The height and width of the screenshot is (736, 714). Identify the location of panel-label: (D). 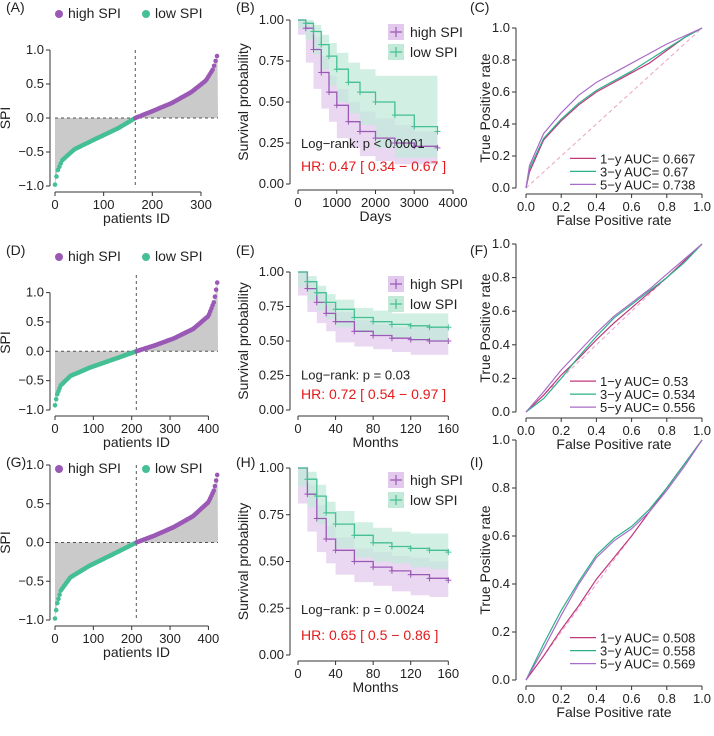
(15, 250).